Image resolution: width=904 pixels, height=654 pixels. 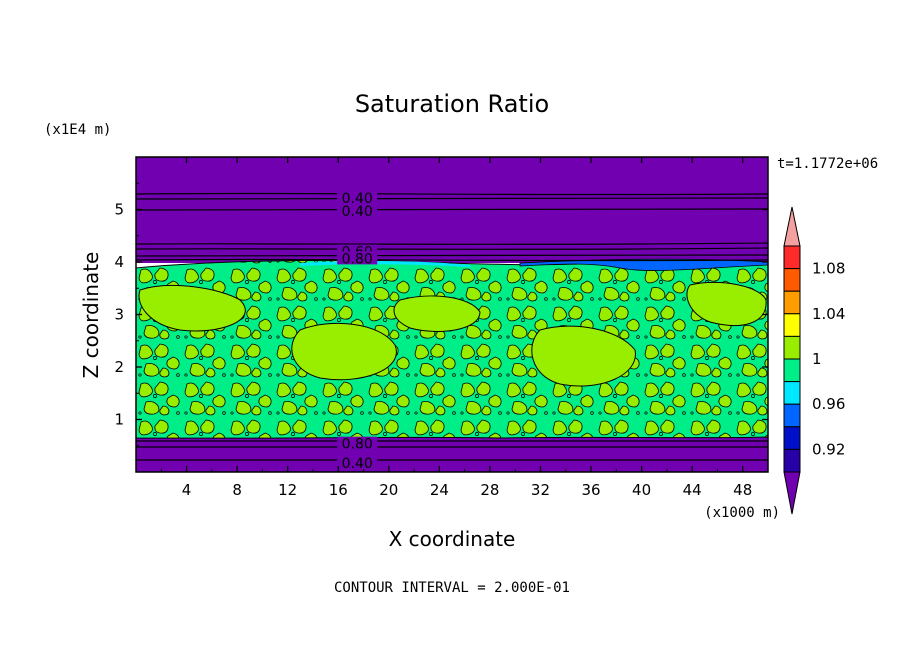 I want to click on x-tick-label: 44, so click(x=692, y=490).